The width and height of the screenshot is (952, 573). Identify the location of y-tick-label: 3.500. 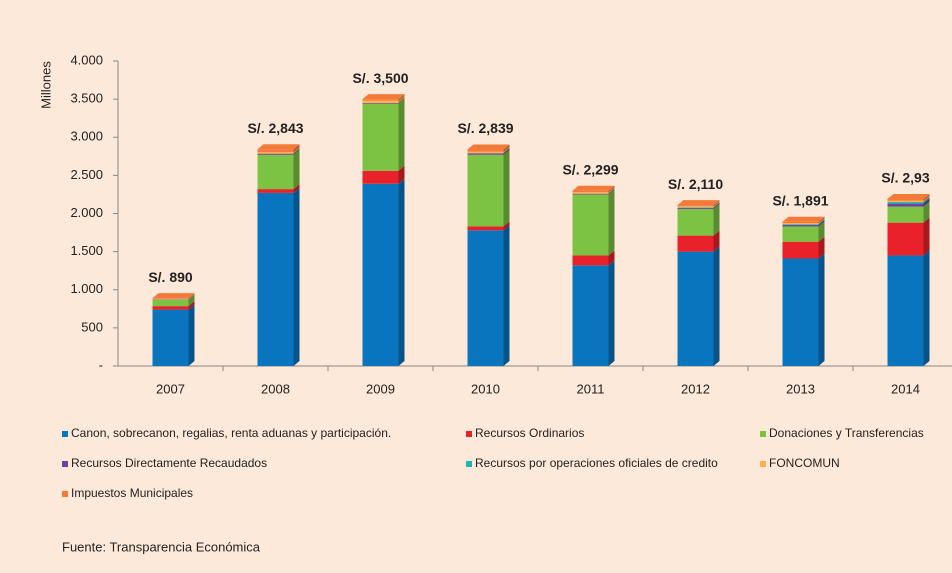
(86, 98).